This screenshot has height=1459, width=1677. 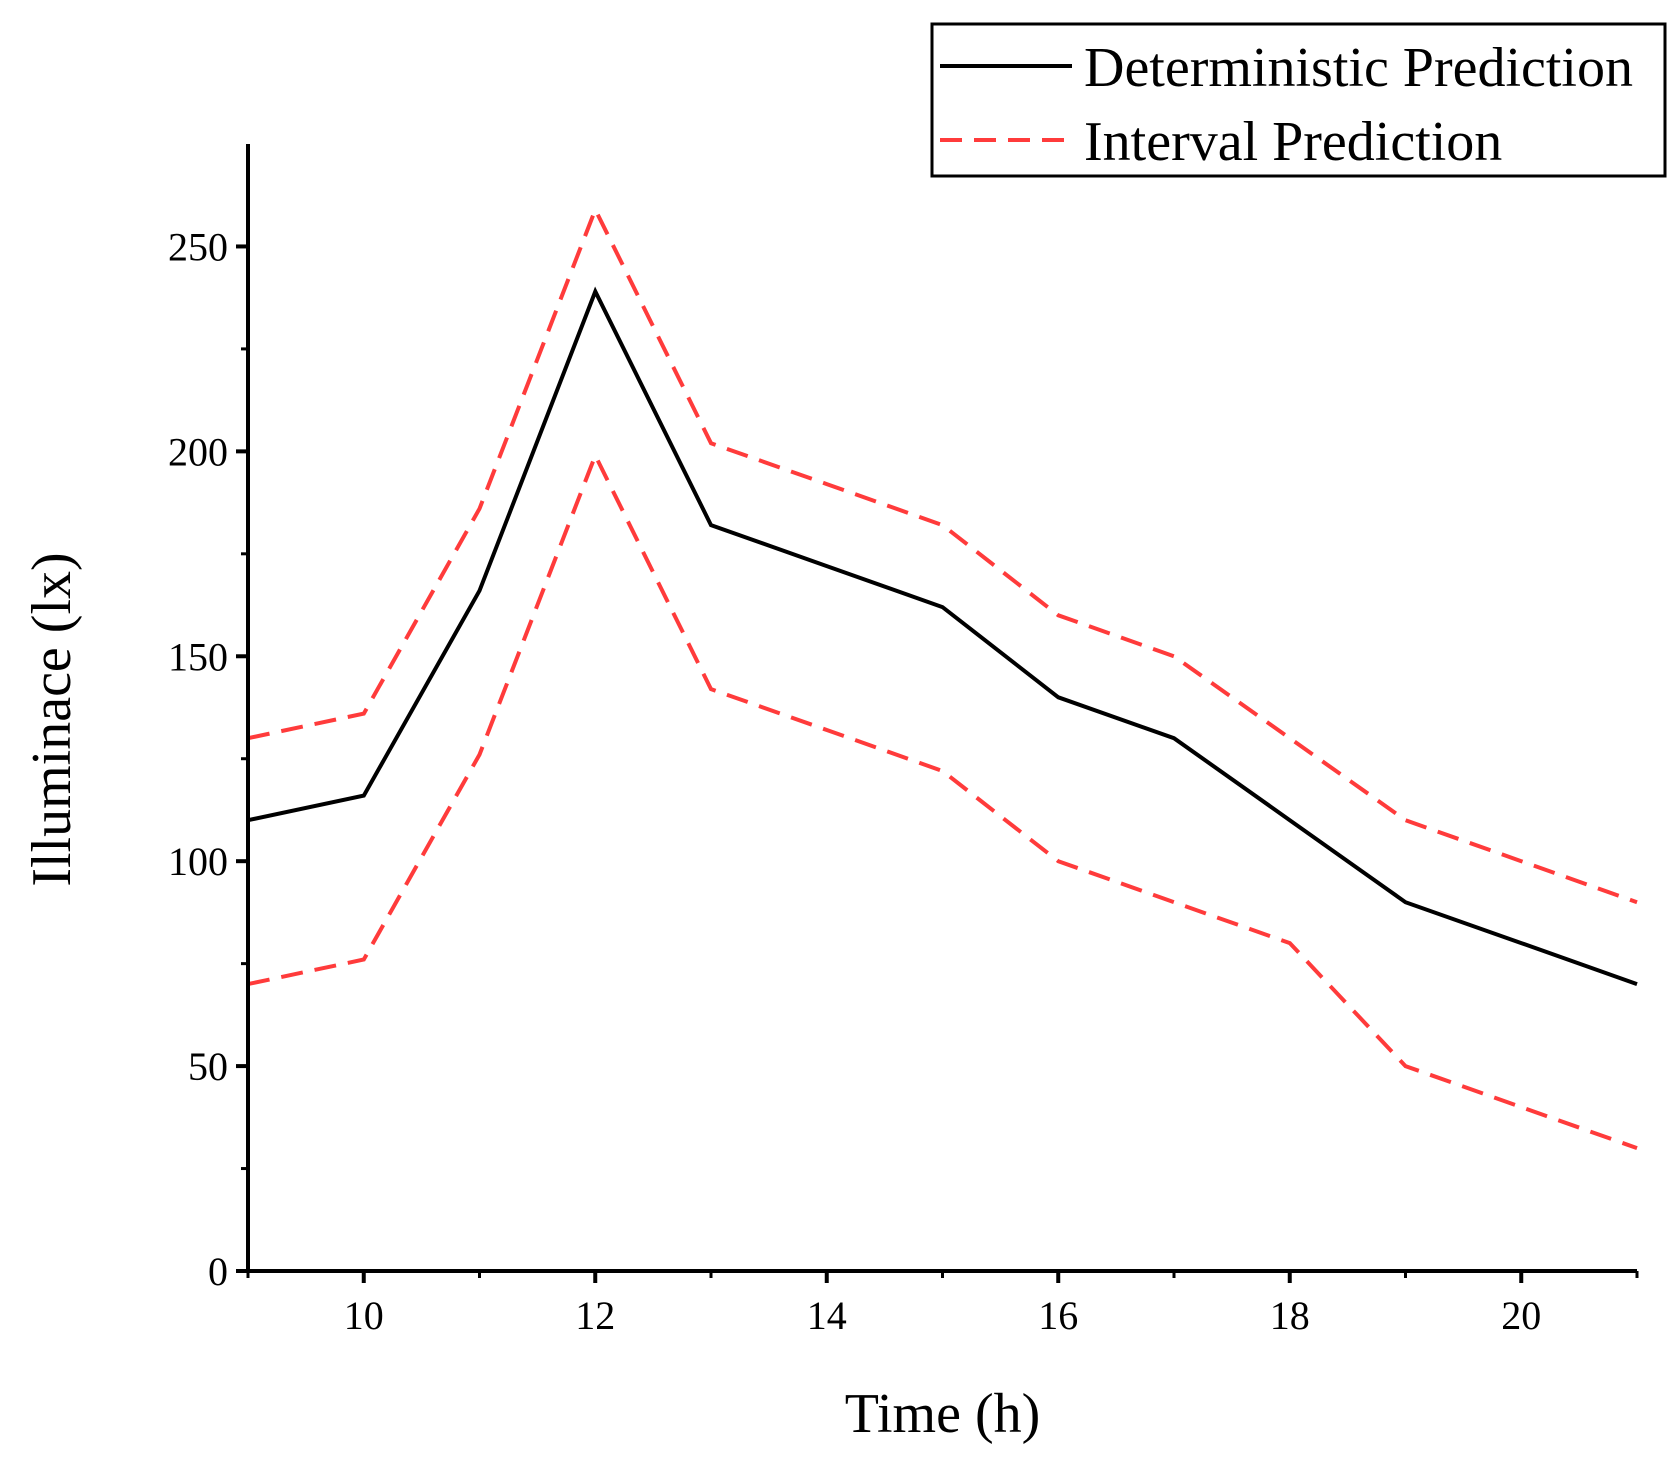 What do you see at coordinates (198, 861) in the screenshot?
I see `y-tick-label-100: 100` at bounding box center [198, 861].